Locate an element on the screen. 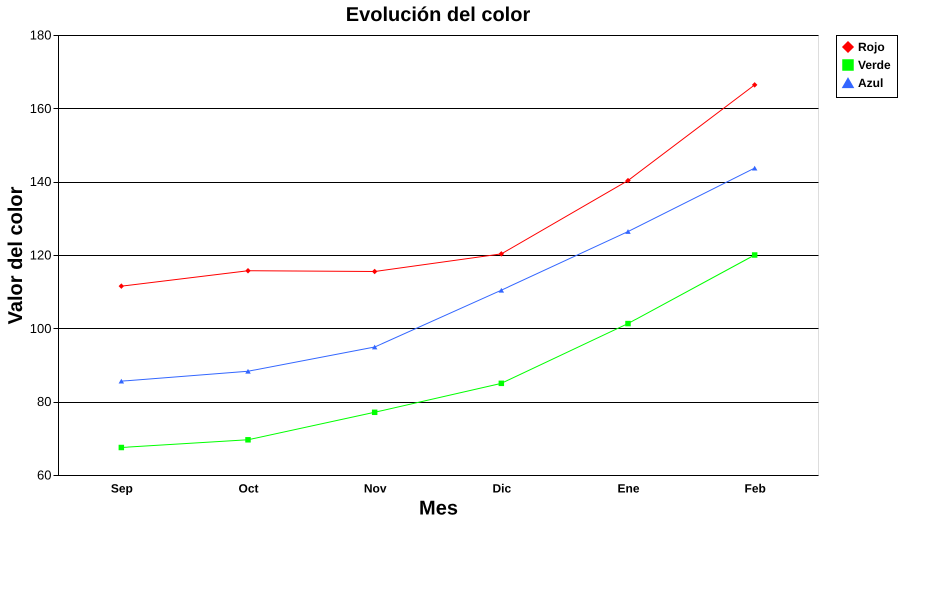  y-tick-label: 80 is located at coordinates (44, 402).